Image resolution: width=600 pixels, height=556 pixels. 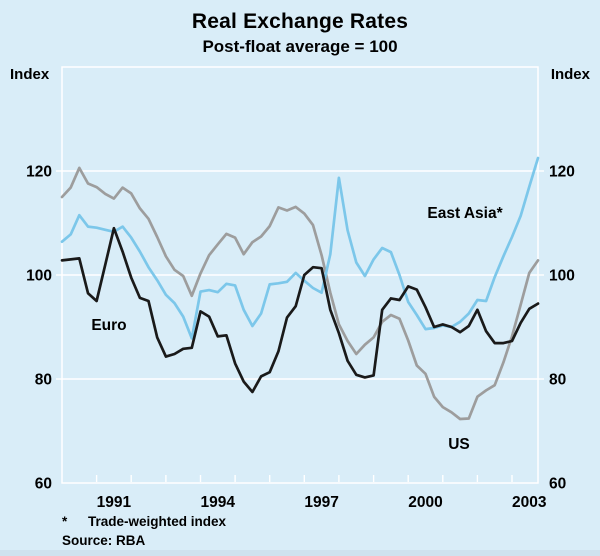 What do you see at coordinates (562, 276) in the screenshot?
I see `y-tick-label-right: 100` at bounding box center [562, 276].